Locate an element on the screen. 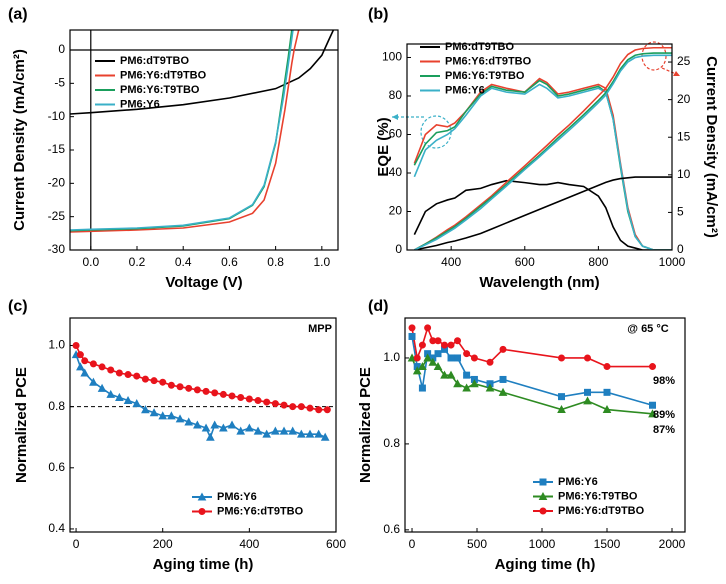  x-tick-label: 0.2 is located at coordinates (137, 262).